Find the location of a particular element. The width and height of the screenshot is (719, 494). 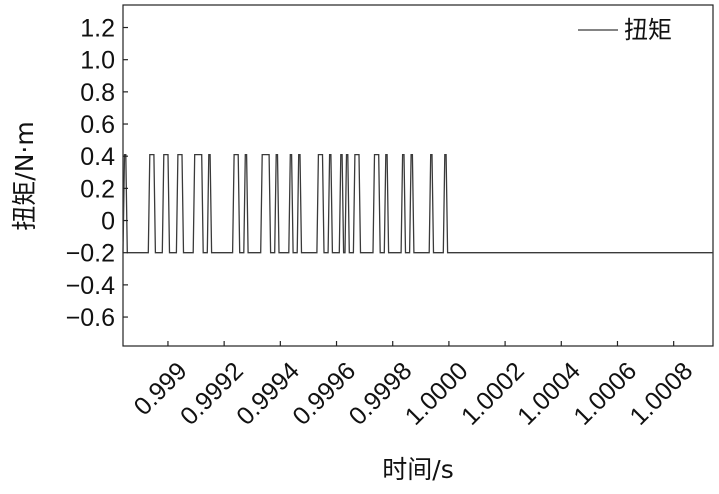

legend-label: 扭矩 is located at coordinates (648, 30).